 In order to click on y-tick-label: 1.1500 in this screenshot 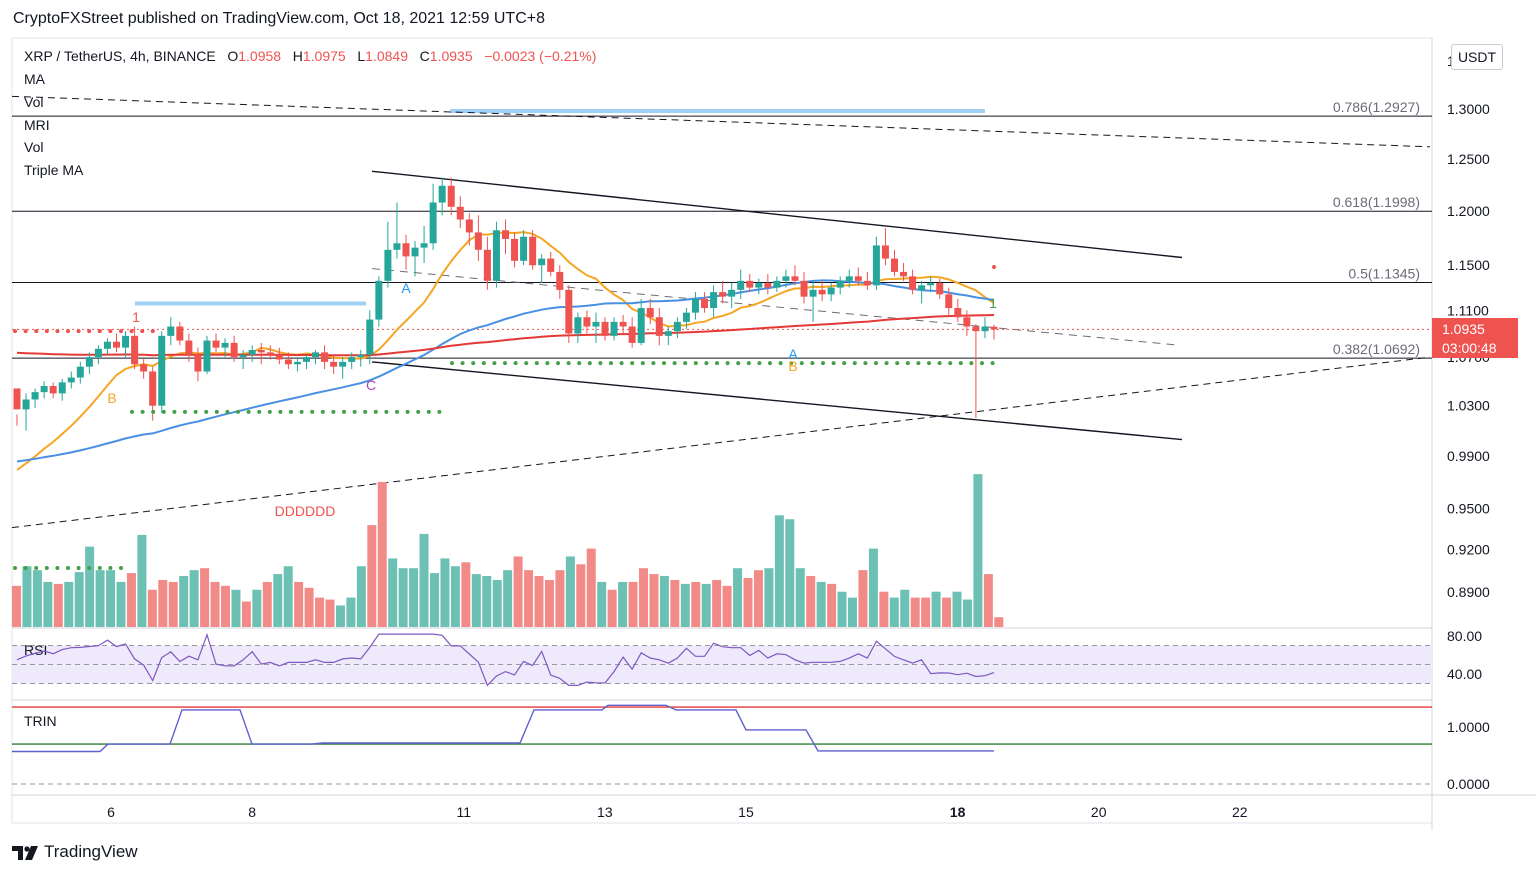, I will do `click(1468, 265)`.